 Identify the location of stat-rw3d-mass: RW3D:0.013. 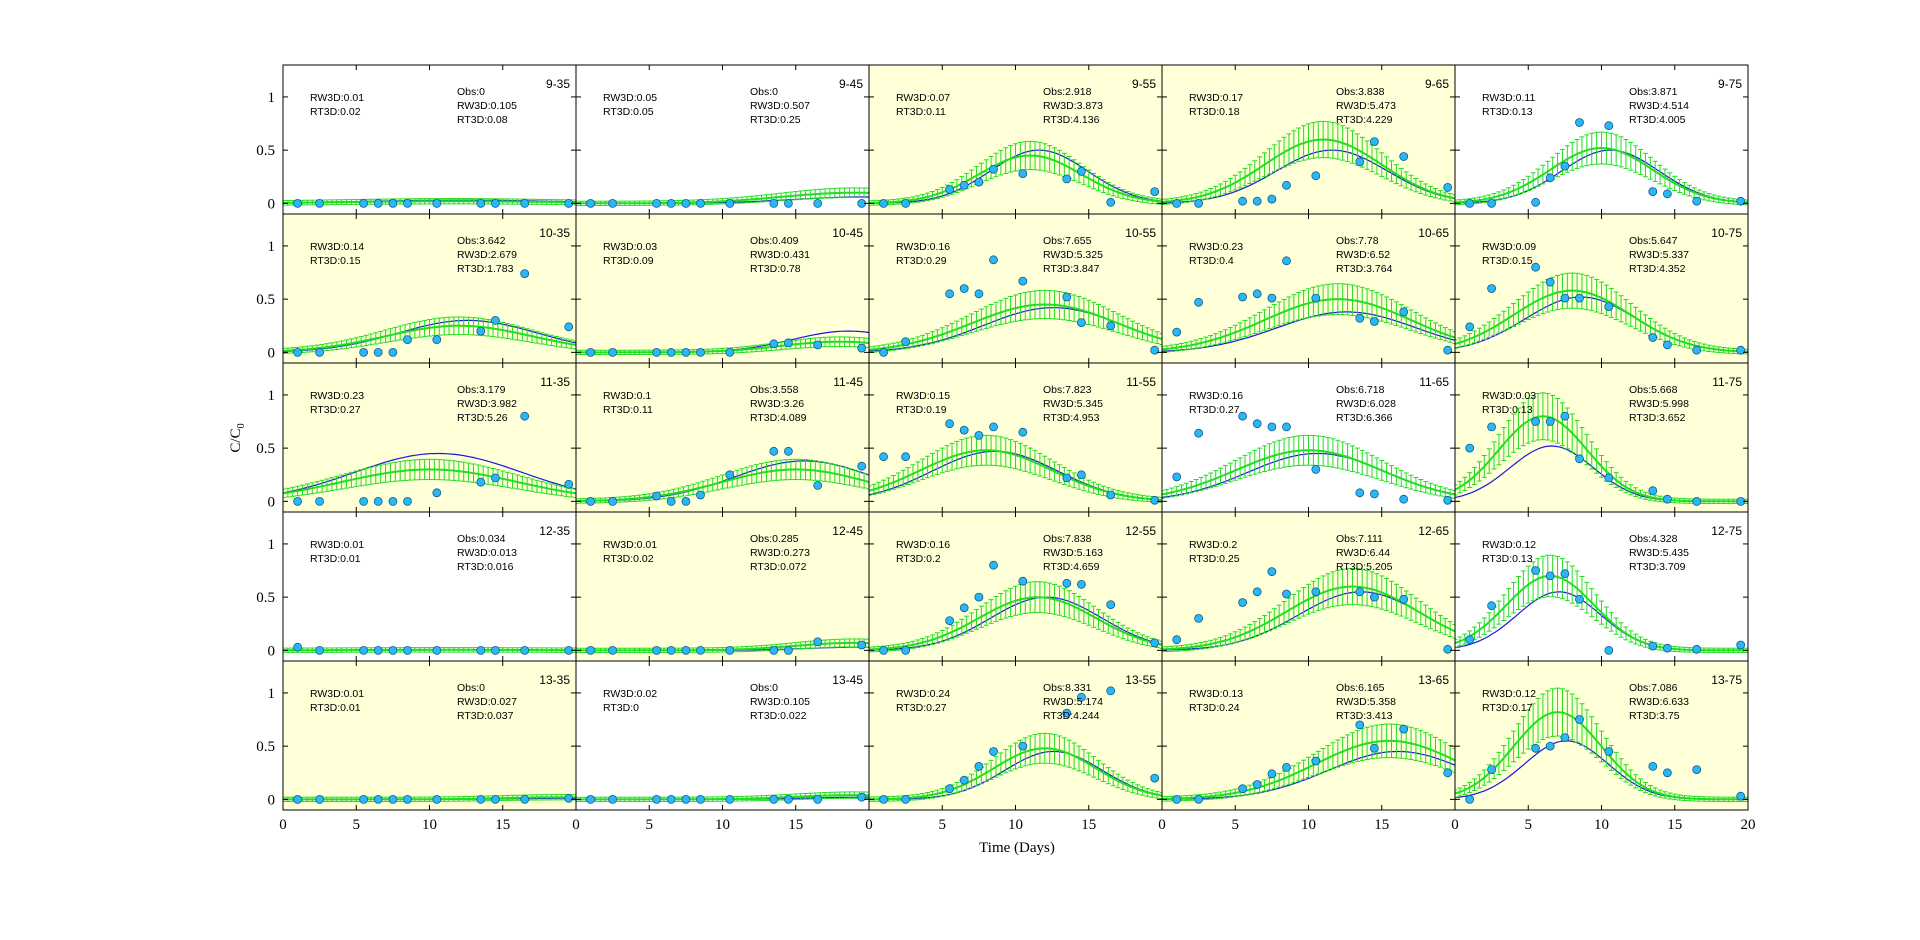
(487, 553).